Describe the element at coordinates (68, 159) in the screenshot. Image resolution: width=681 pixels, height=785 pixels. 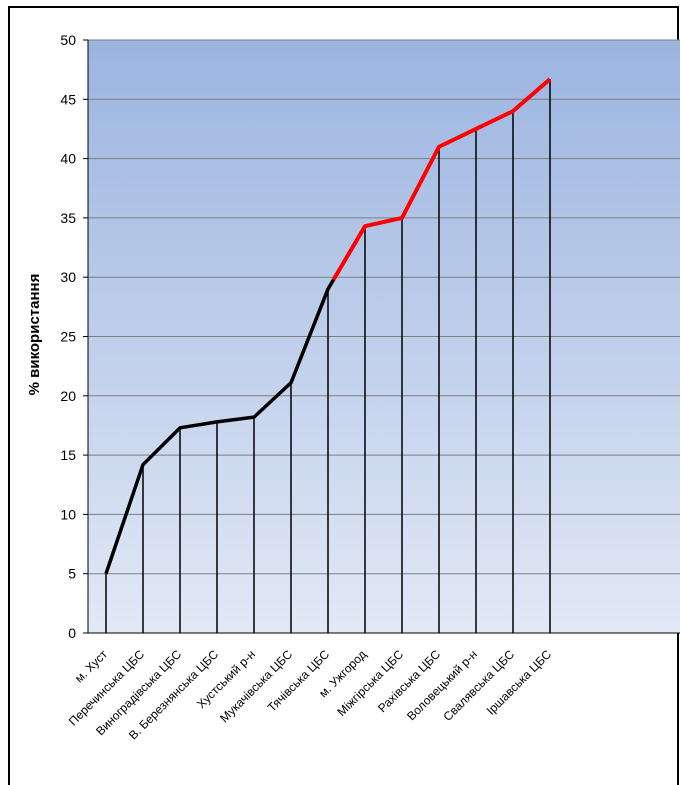
I see `y-tick-label: 40` at that location.